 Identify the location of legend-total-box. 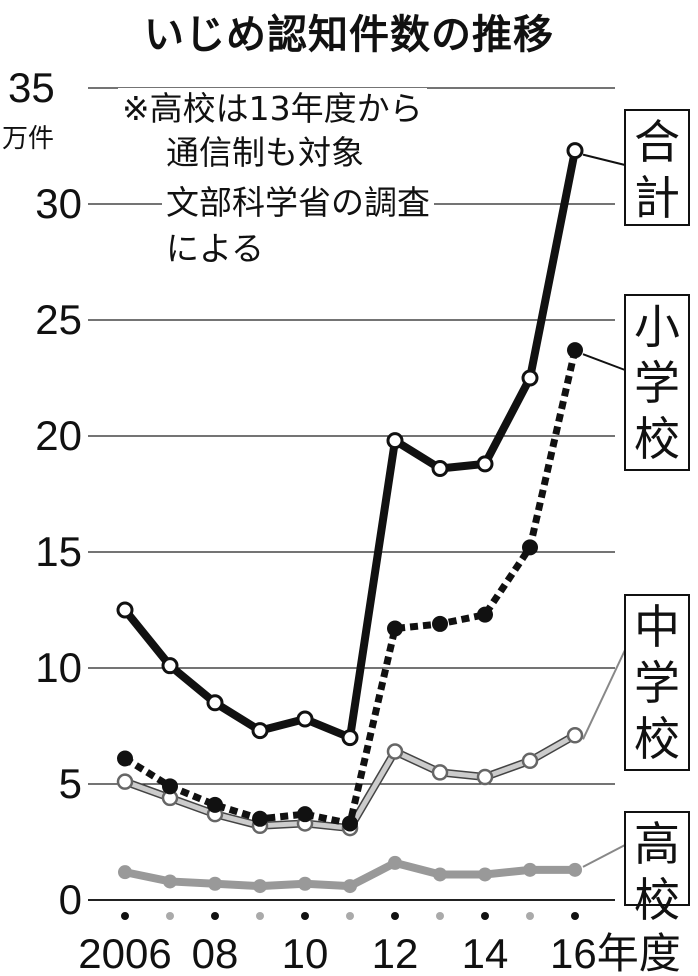
(657, 167).